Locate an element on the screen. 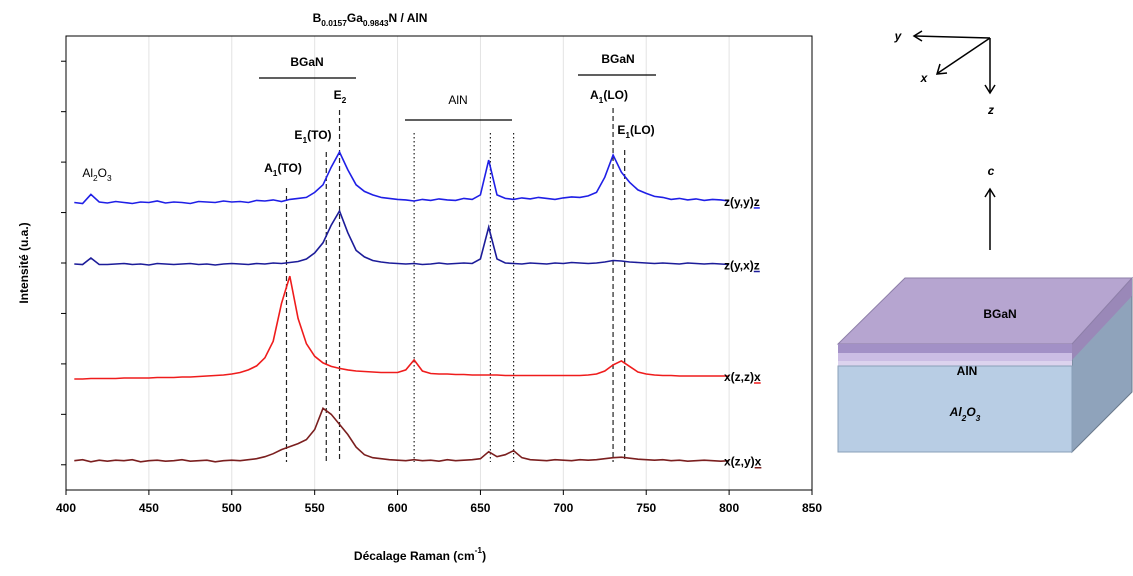  x-tick-label: 600 is located at coordinates (398, 508).